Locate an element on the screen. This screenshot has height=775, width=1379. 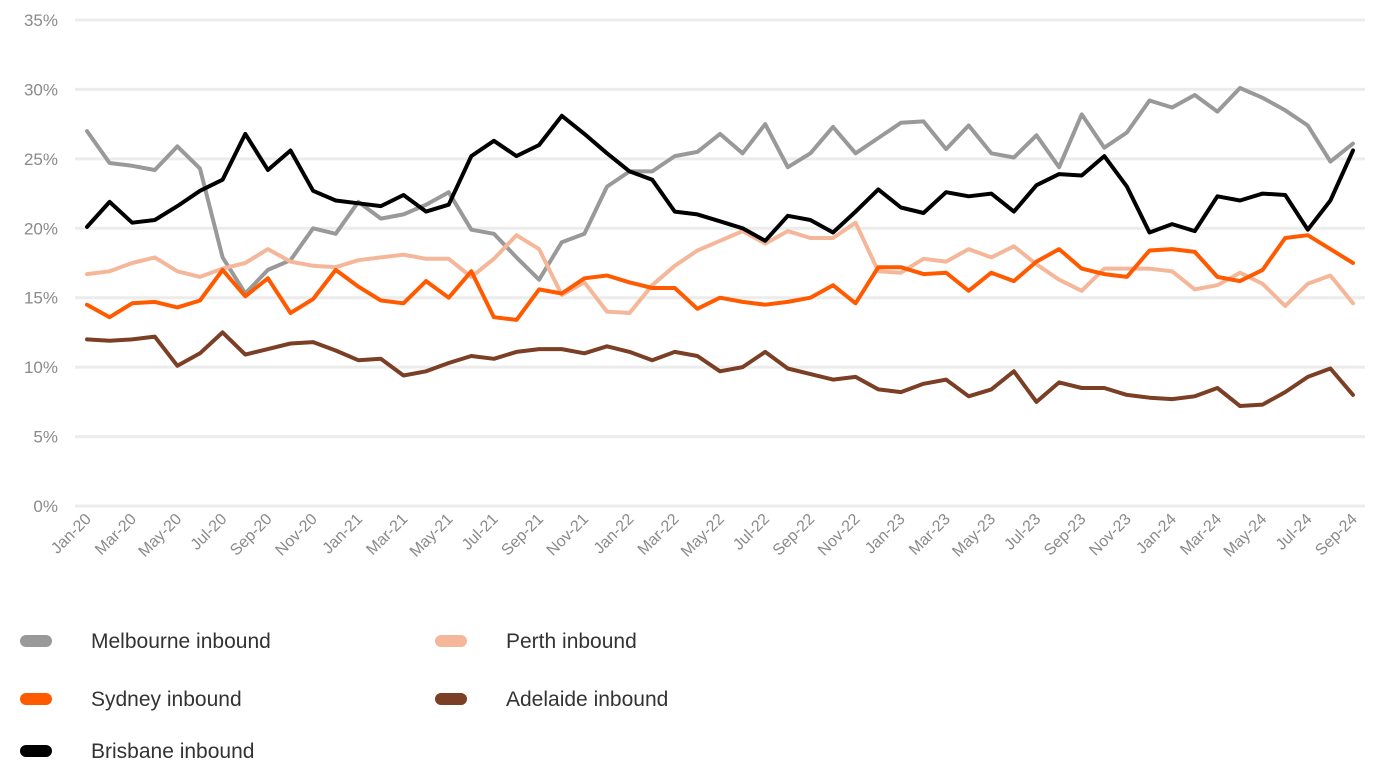
y-tick-label: 15% is located at coordinates (41, 298).